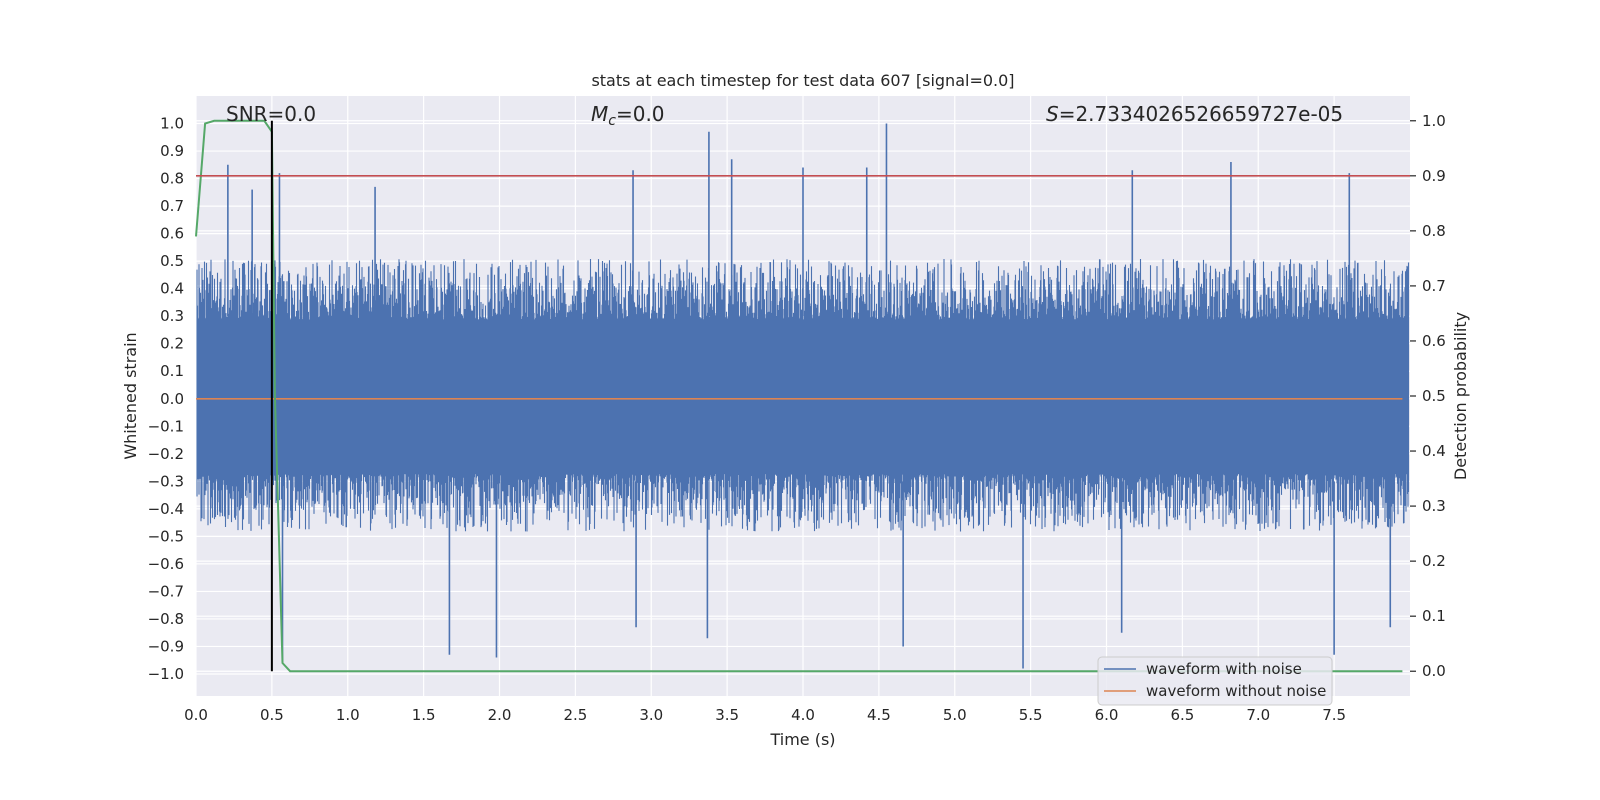 The width and height of the screenshot is (1600, 800). What do you see at coordinates (166, 564) in the screenshot?
I see `y-left-tick-label: −0.6` at bounding box center [166, 564].